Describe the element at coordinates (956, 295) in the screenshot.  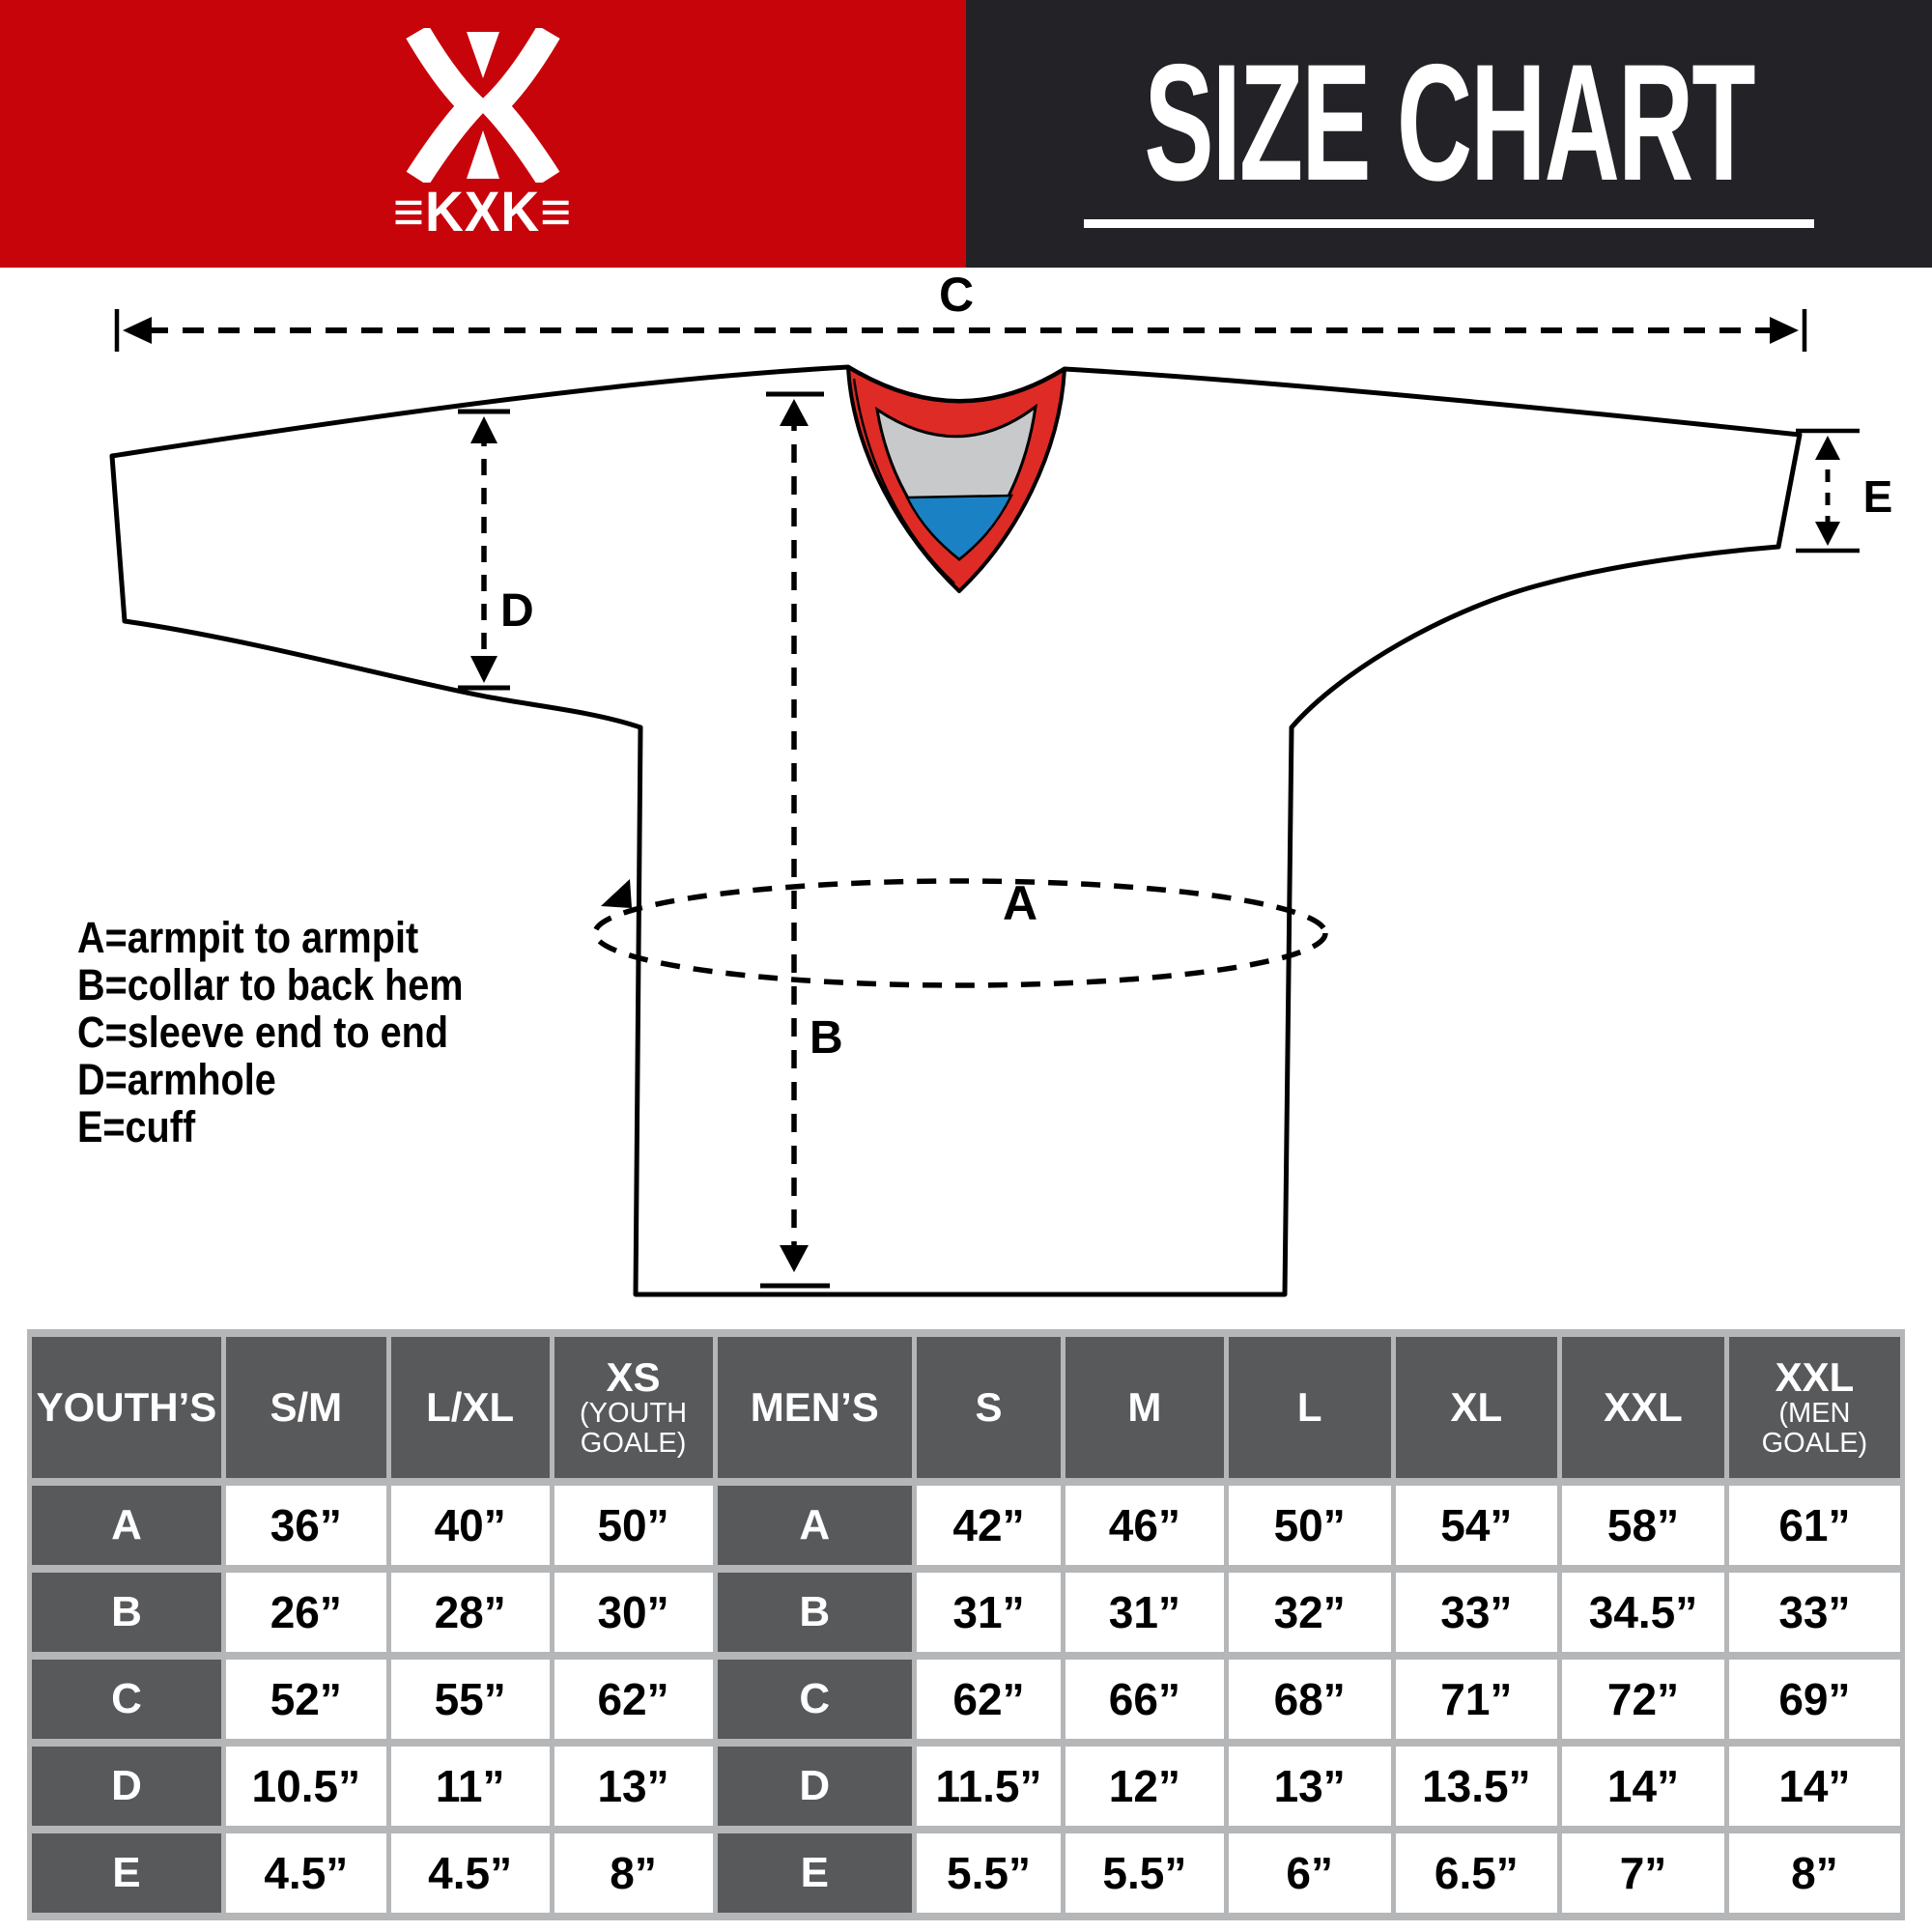
I see `label-c: C` at that location.